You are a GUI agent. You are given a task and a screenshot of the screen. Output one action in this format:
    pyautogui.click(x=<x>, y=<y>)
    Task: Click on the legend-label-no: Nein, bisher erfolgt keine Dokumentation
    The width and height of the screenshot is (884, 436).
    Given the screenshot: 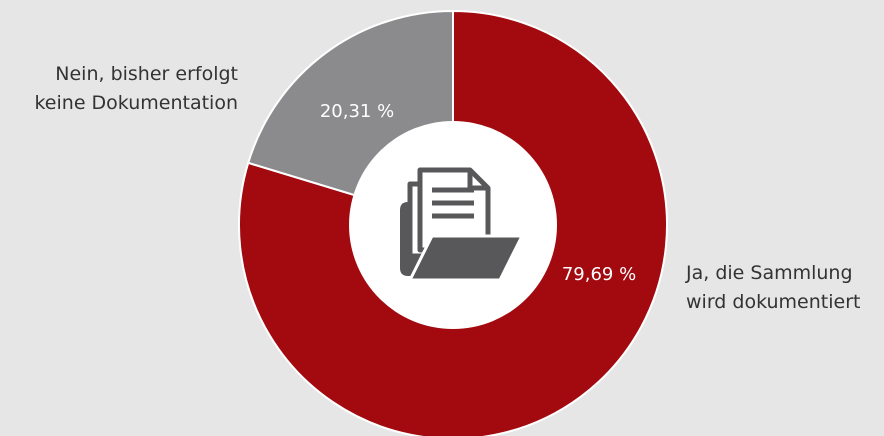 What is the action you would take?
    pyautogui.click(x=136, y=89)
    